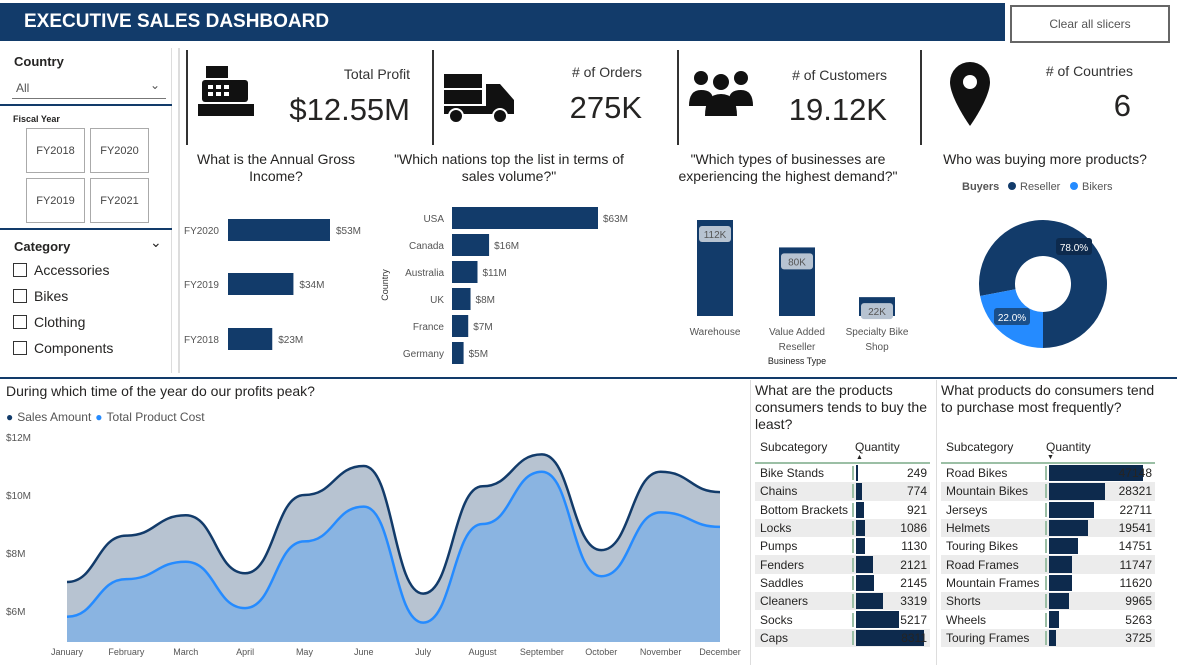 Image resolution: width=1177 pixels, height=668 pixels. What do you see at coordinates (1048, 491) in the screenshot?
I see `table-row: Mountain Bikes 28321` at bounding box center [1048, 491].